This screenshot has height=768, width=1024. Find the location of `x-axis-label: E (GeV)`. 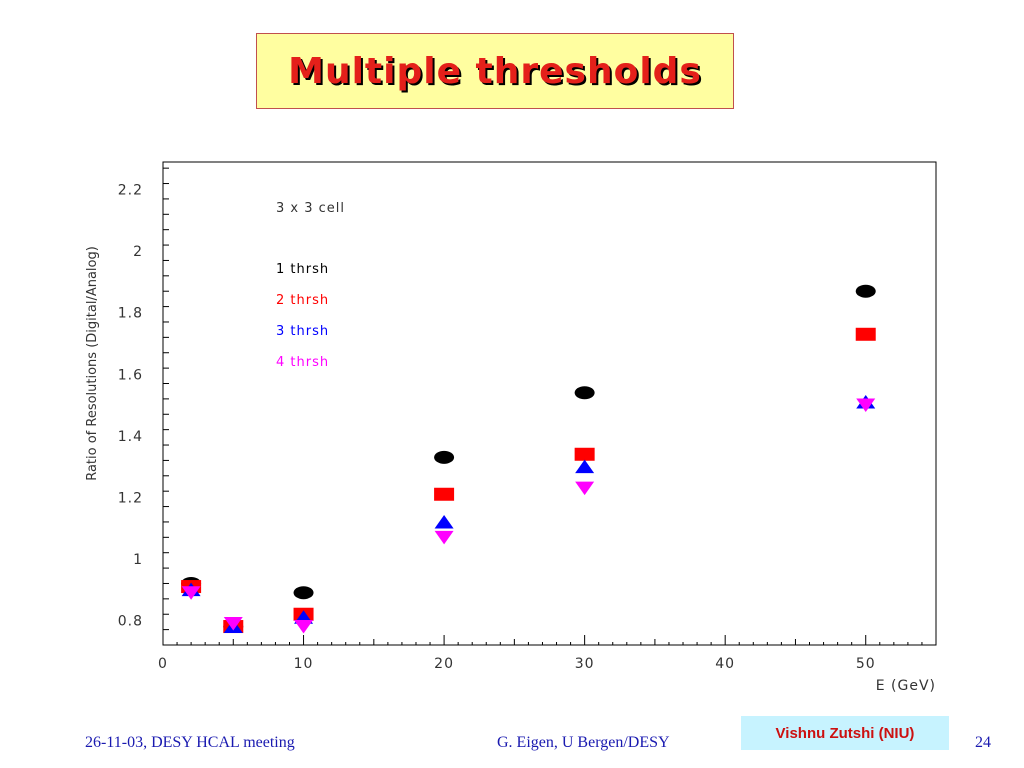

x-axis-label: E (GeV) is located at coordinates (906, 686).